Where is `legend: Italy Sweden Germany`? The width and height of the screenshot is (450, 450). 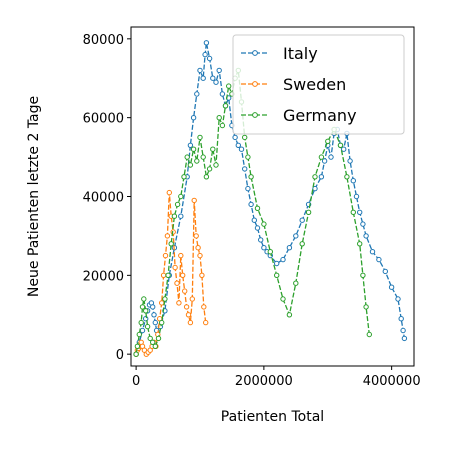
legend: Italy Sweden Germany is located at coordinates (318, 84).